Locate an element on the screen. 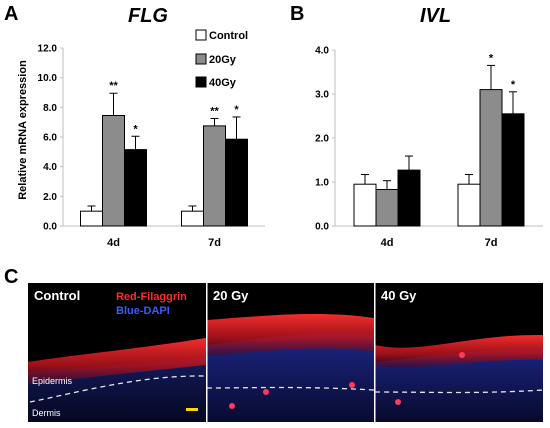  legend-label-20gy: 20Gy is located at coordinates (223, 60).